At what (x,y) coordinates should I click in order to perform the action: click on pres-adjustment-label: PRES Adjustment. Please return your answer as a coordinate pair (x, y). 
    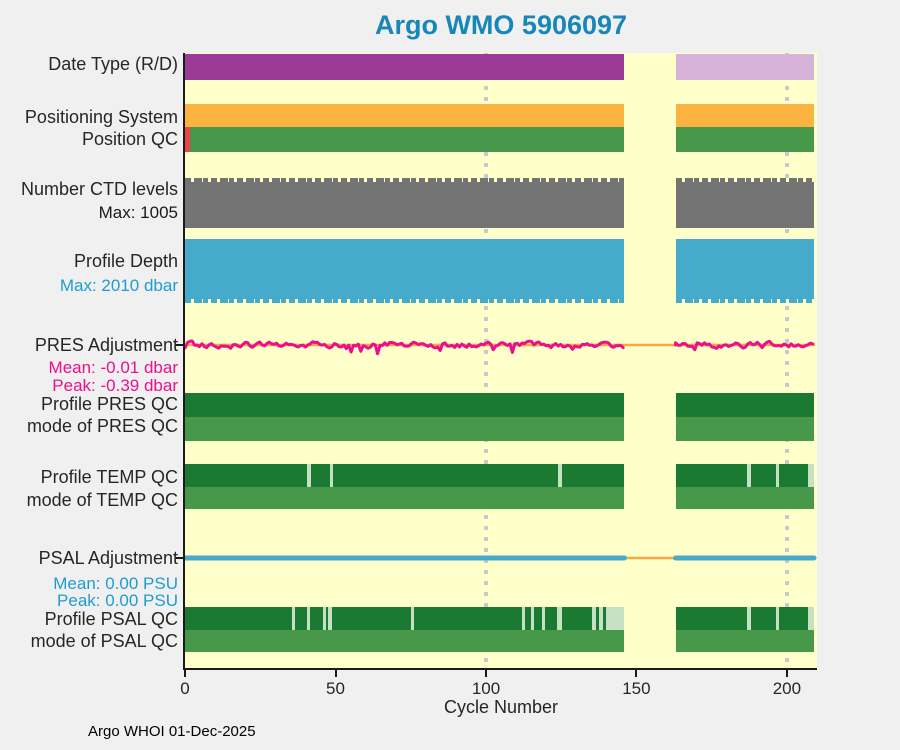
    Looking at the image, I should click on (106, 345).